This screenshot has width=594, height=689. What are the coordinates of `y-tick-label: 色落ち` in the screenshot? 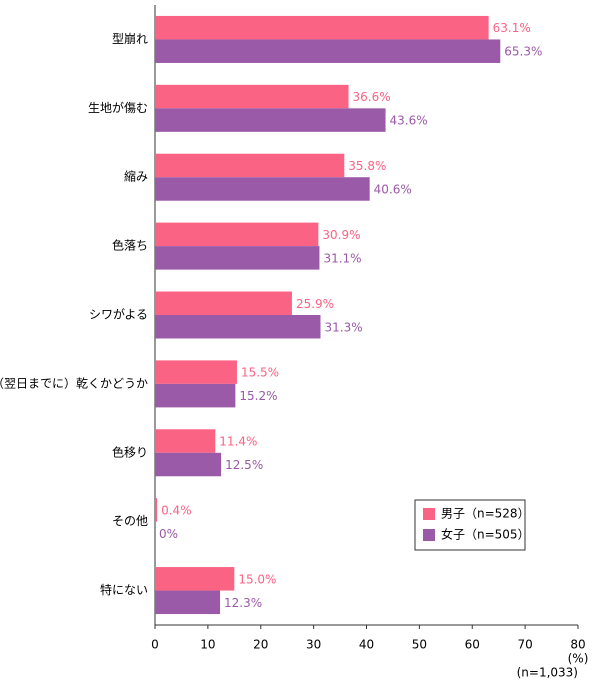 It's located at (130, 246).